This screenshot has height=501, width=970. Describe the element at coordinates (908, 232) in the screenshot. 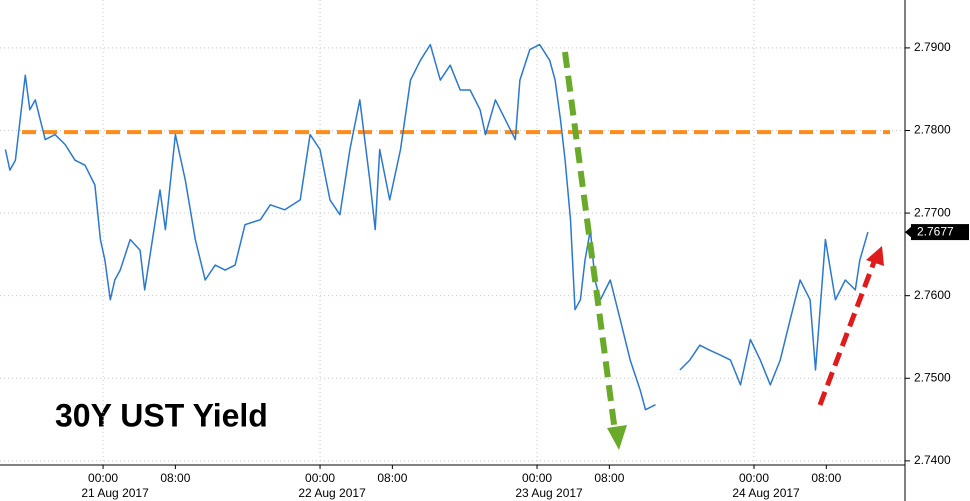

I see `last-value-pointer` at that location.